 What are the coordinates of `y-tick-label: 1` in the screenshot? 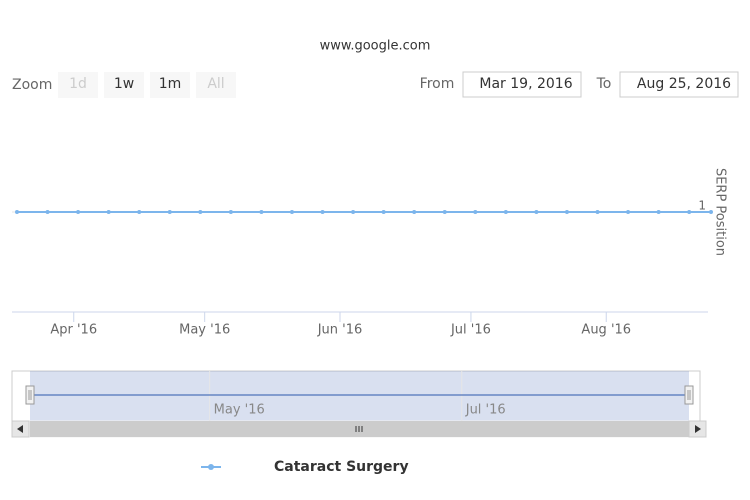 It's located at (702, 206).